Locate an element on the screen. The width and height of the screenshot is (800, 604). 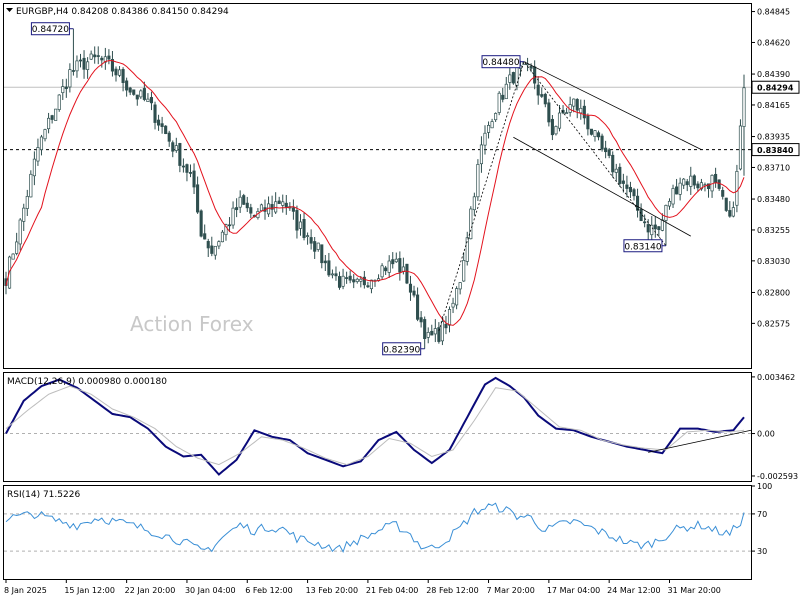
channel-lower-line is located at coordinates (602, 186).